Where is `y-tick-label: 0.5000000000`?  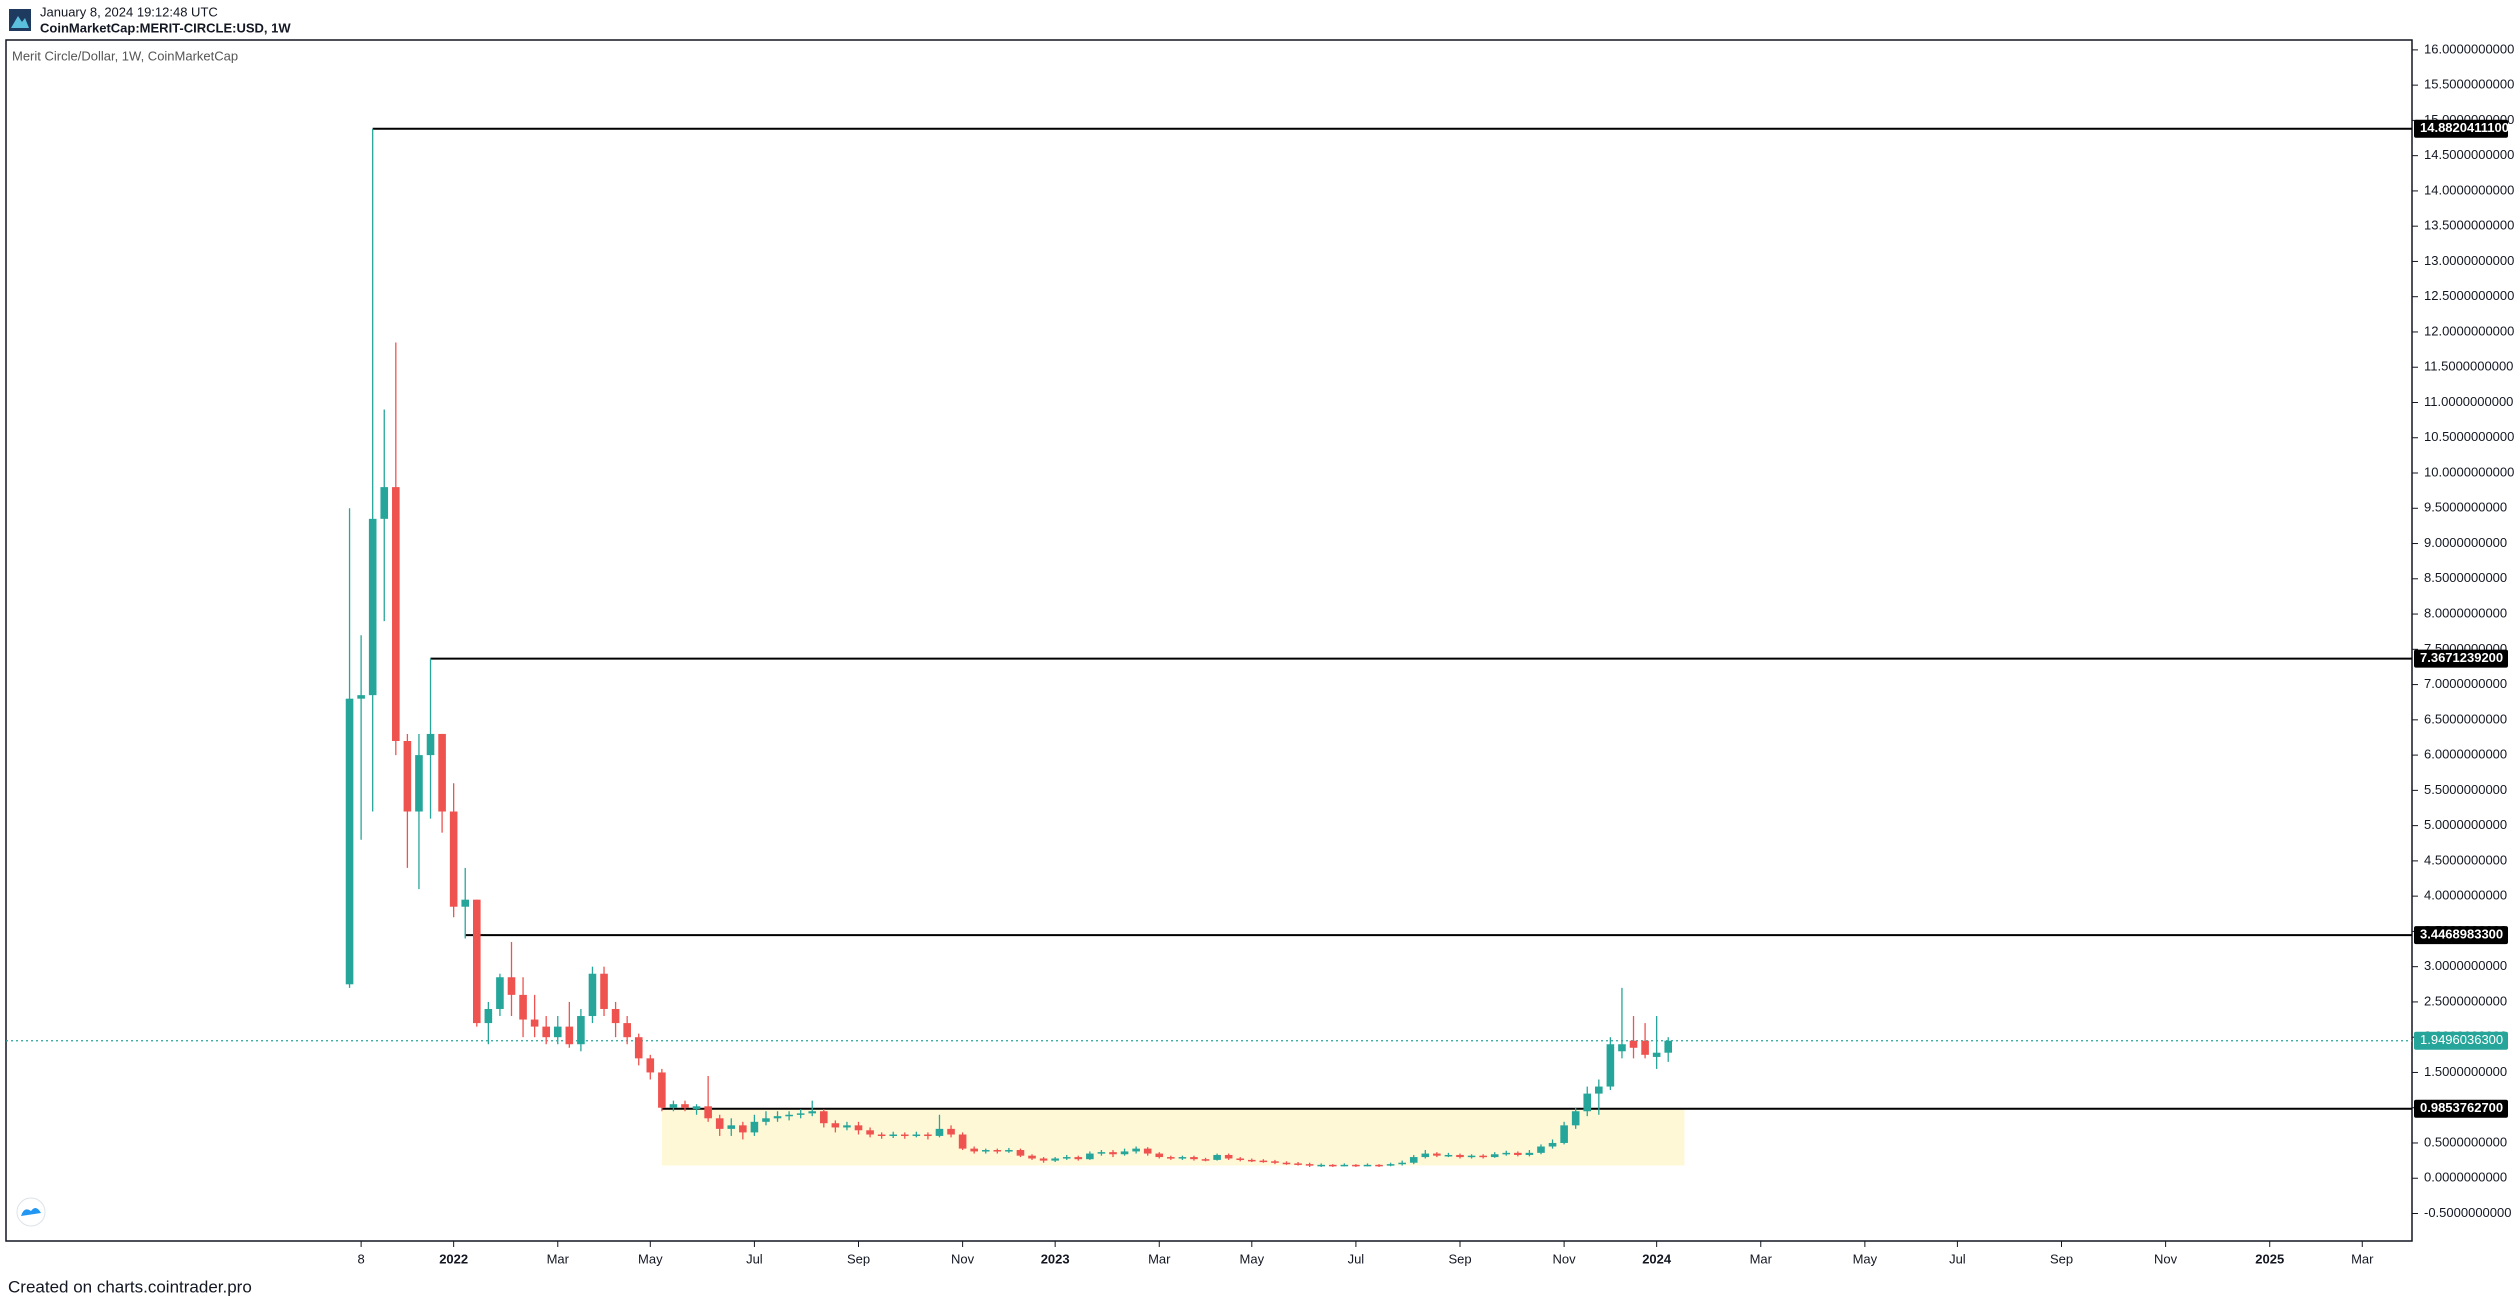
y-tick-label: 0.5000000000 is located at coordinates (2465, 1141).